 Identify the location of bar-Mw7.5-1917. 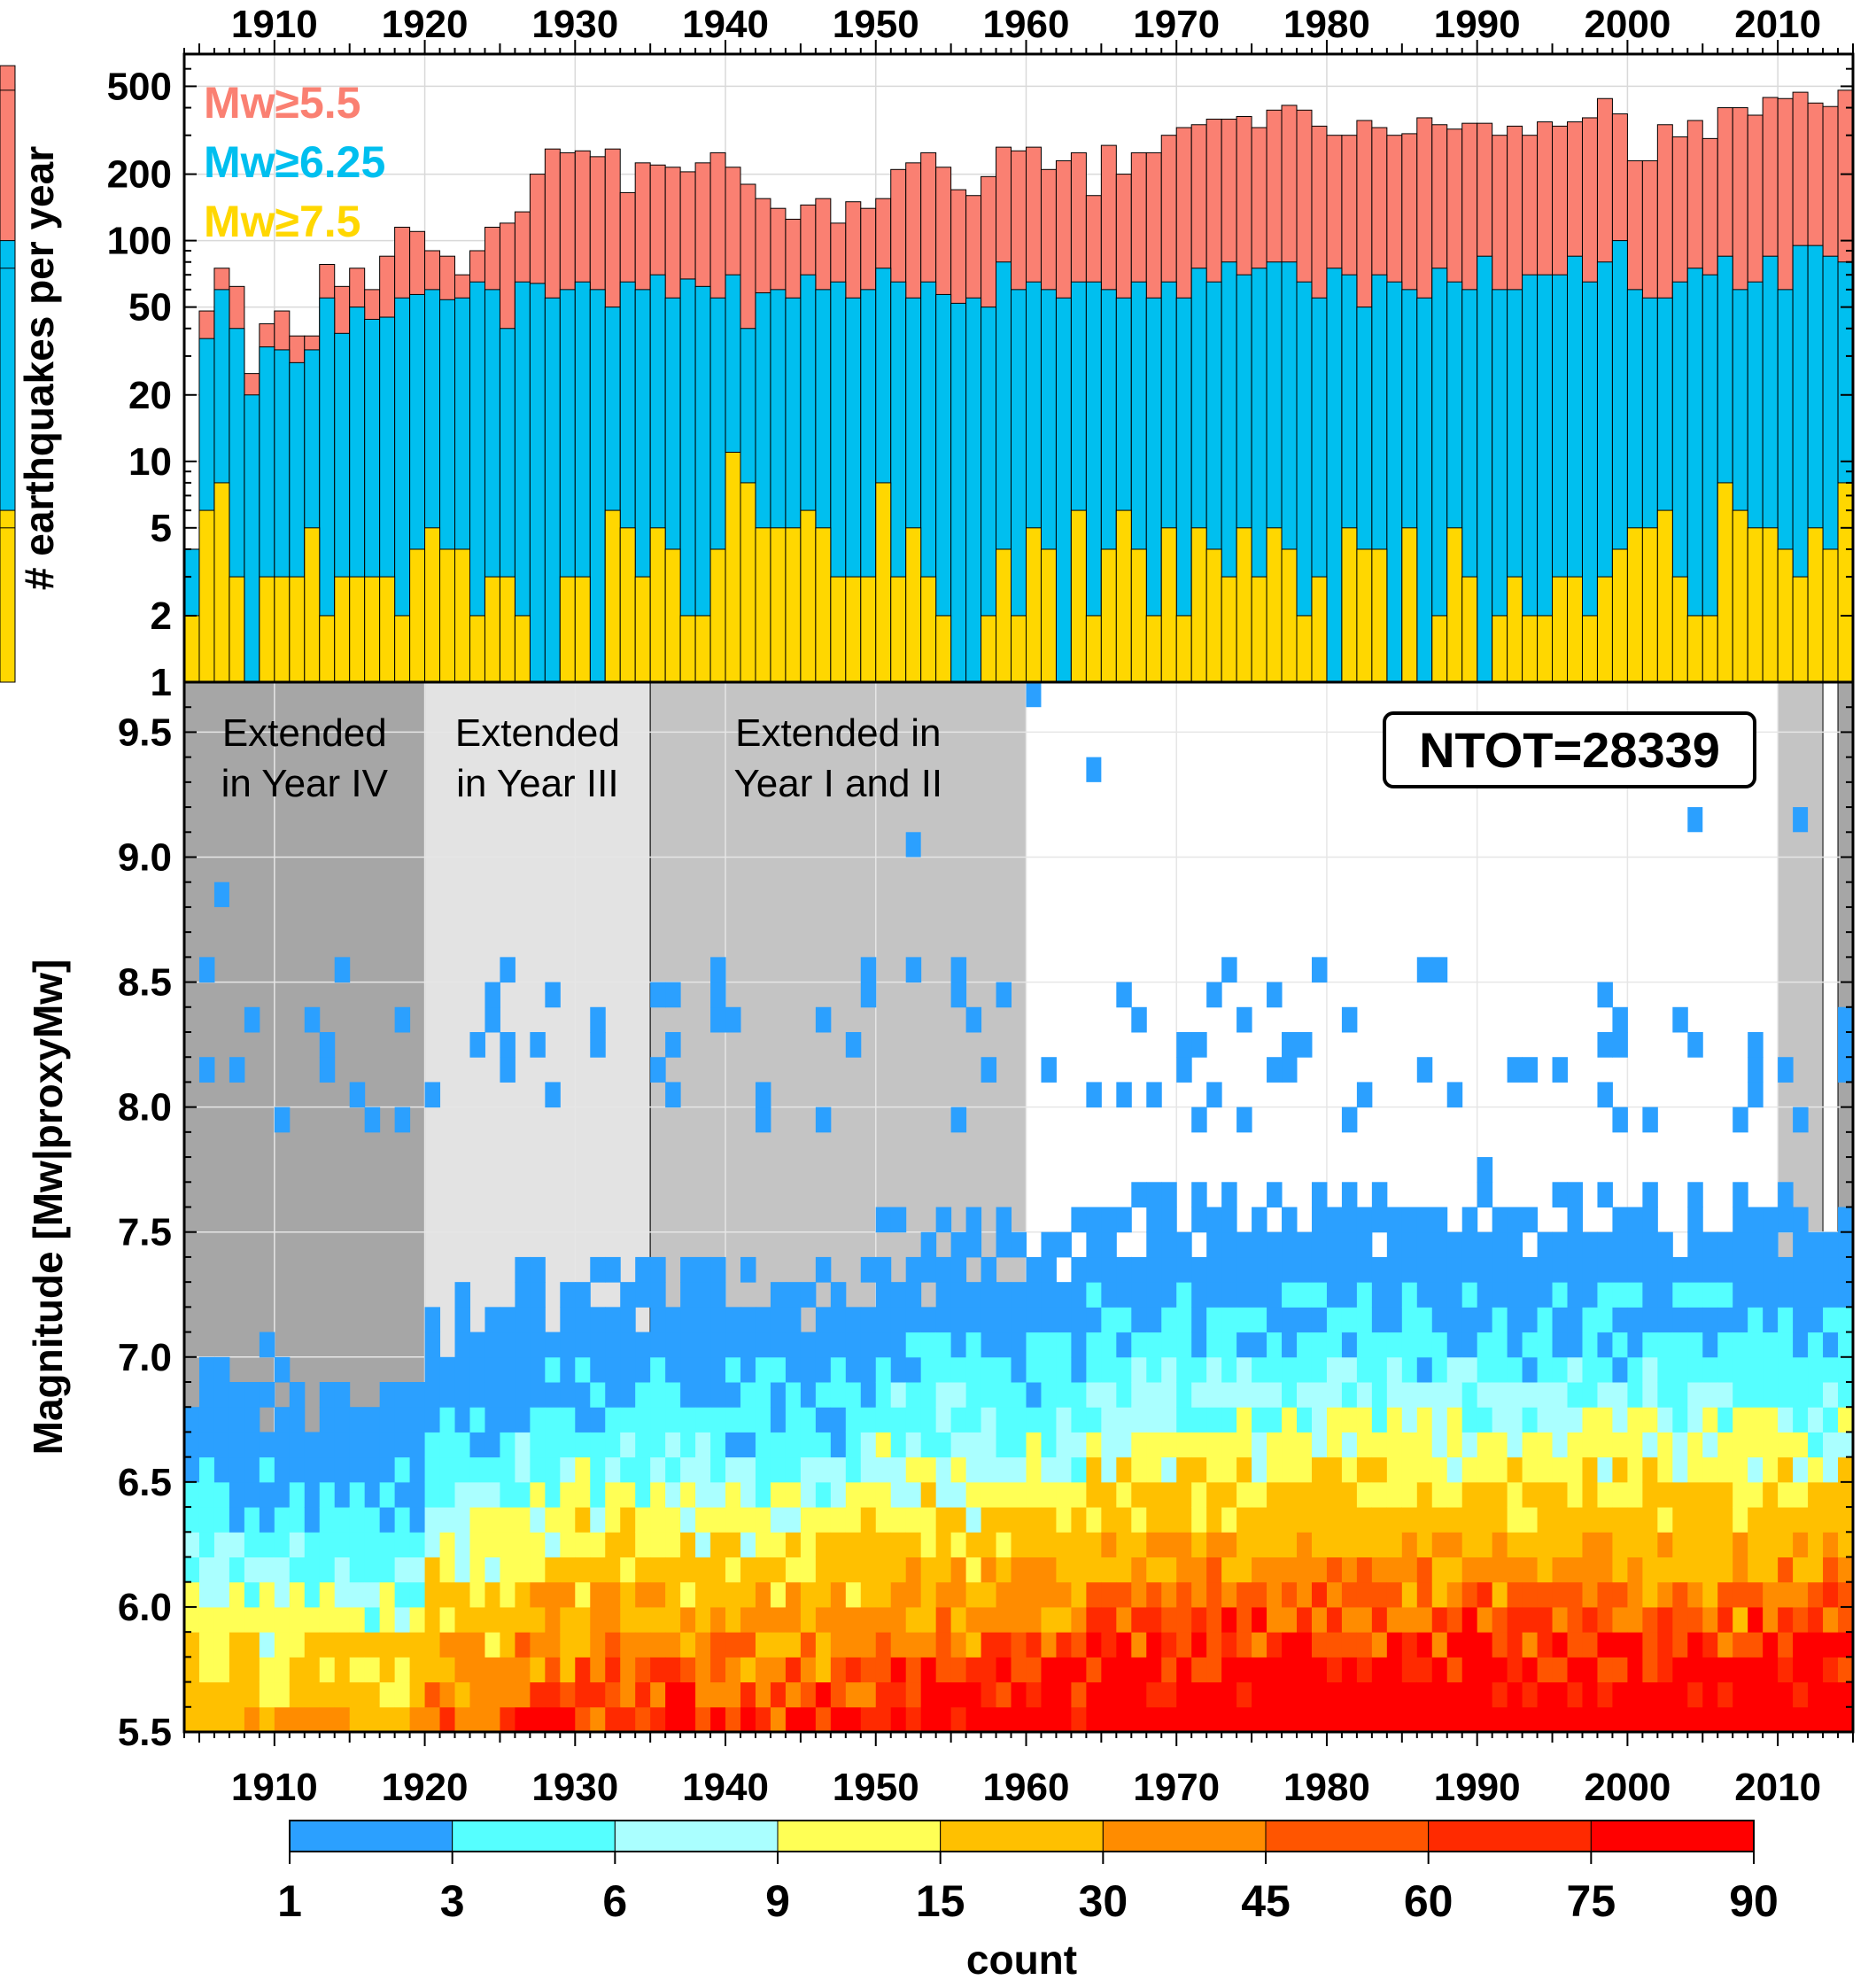
(387, 630).